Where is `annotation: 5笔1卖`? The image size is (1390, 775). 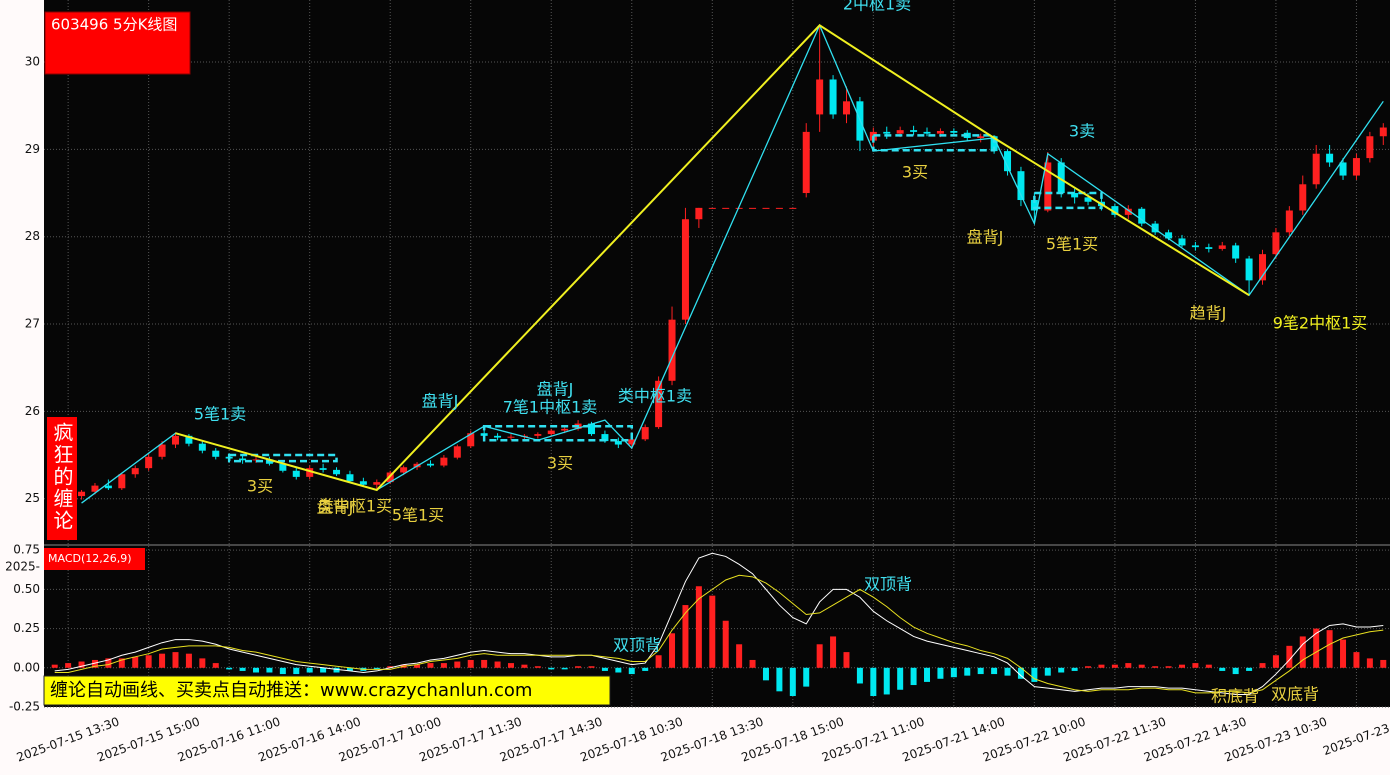 annotation: 5笔1卖 is located at coordinates (220, 414).